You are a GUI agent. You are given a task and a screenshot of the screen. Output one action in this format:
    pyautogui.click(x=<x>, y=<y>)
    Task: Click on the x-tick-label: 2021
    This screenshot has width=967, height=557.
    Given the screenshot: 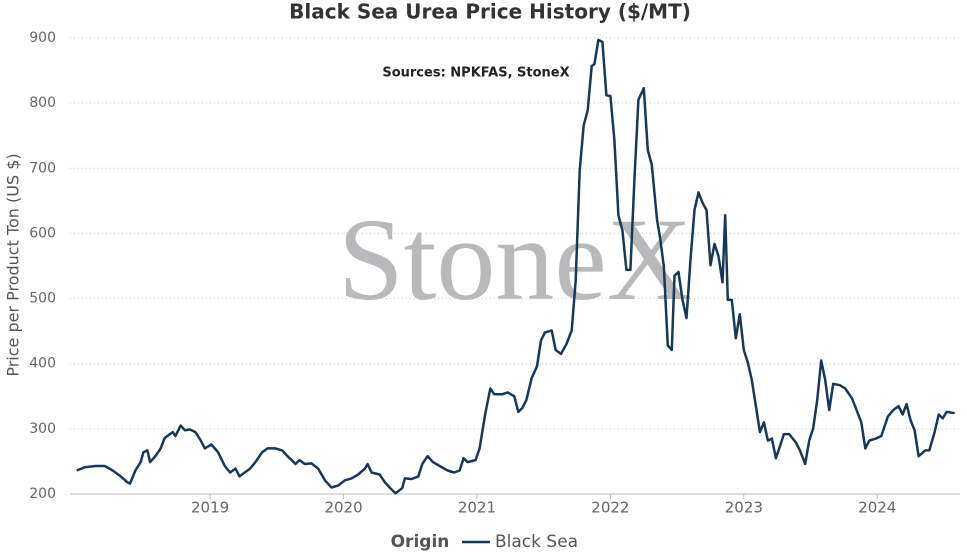 What is the action you would take?
    pyautogui.click(x=477, y=508)
    